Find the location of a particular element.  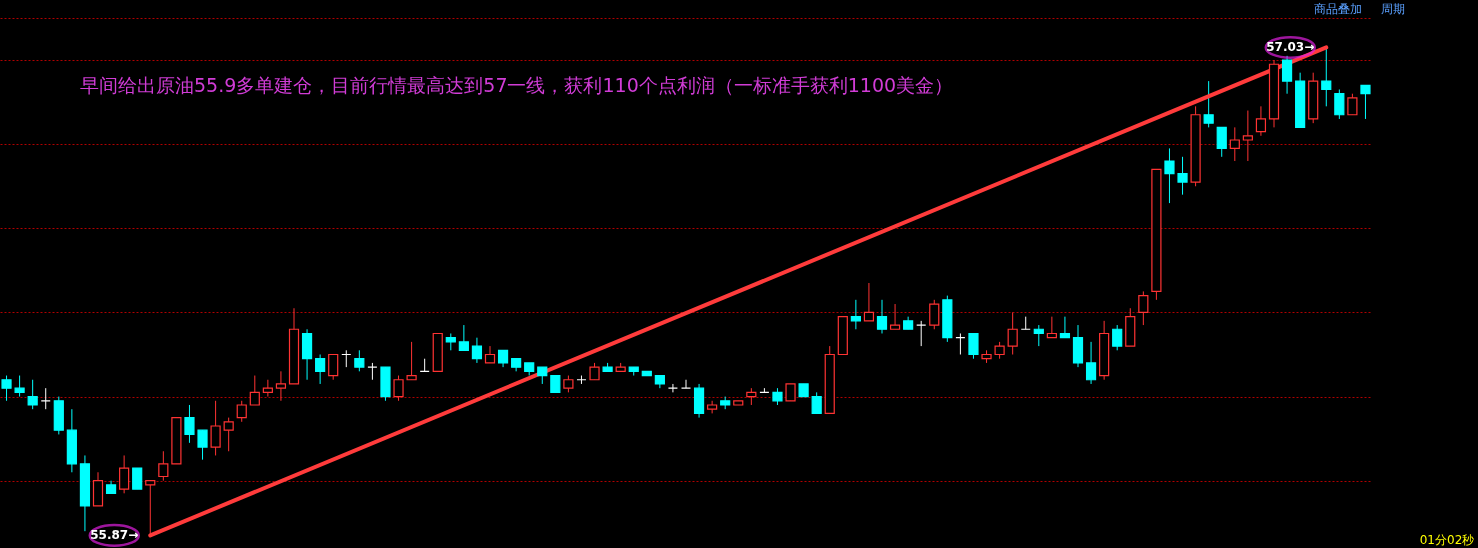

annotation: 早间给出原油55.9多单建仓，目前行情最高达到57一线，获利110个点利润（一标准手获利1100美金） is located at coordinates (517, 85).